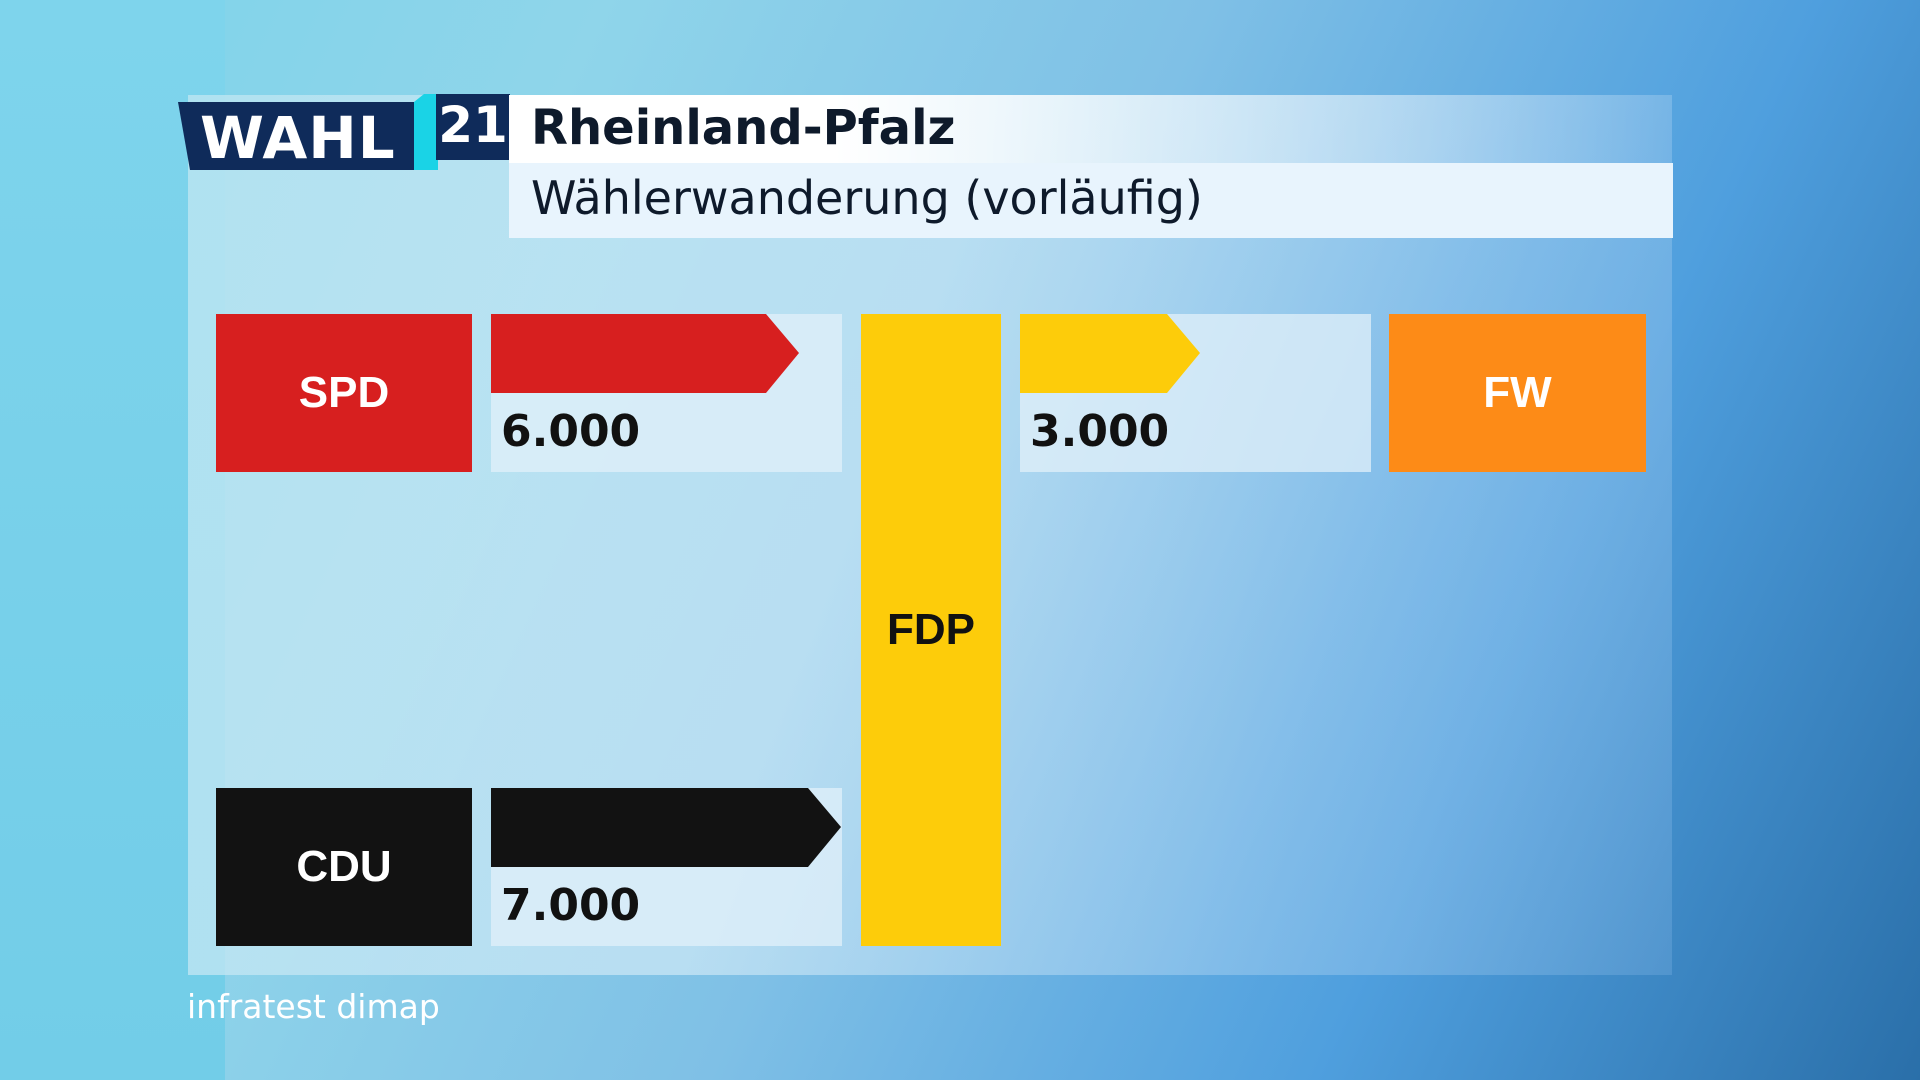 This screenshot has width=1920, height=1080. I want to click on subtitle-bar: Wählerwanderung (vorläufig), so click(1091, 200).